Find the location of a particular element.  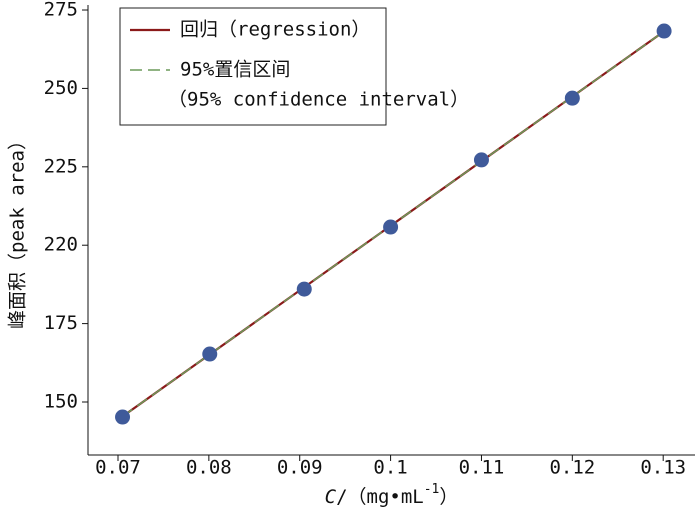

x-label-unit: /（mg•mL is located at coordinates (380, 497).